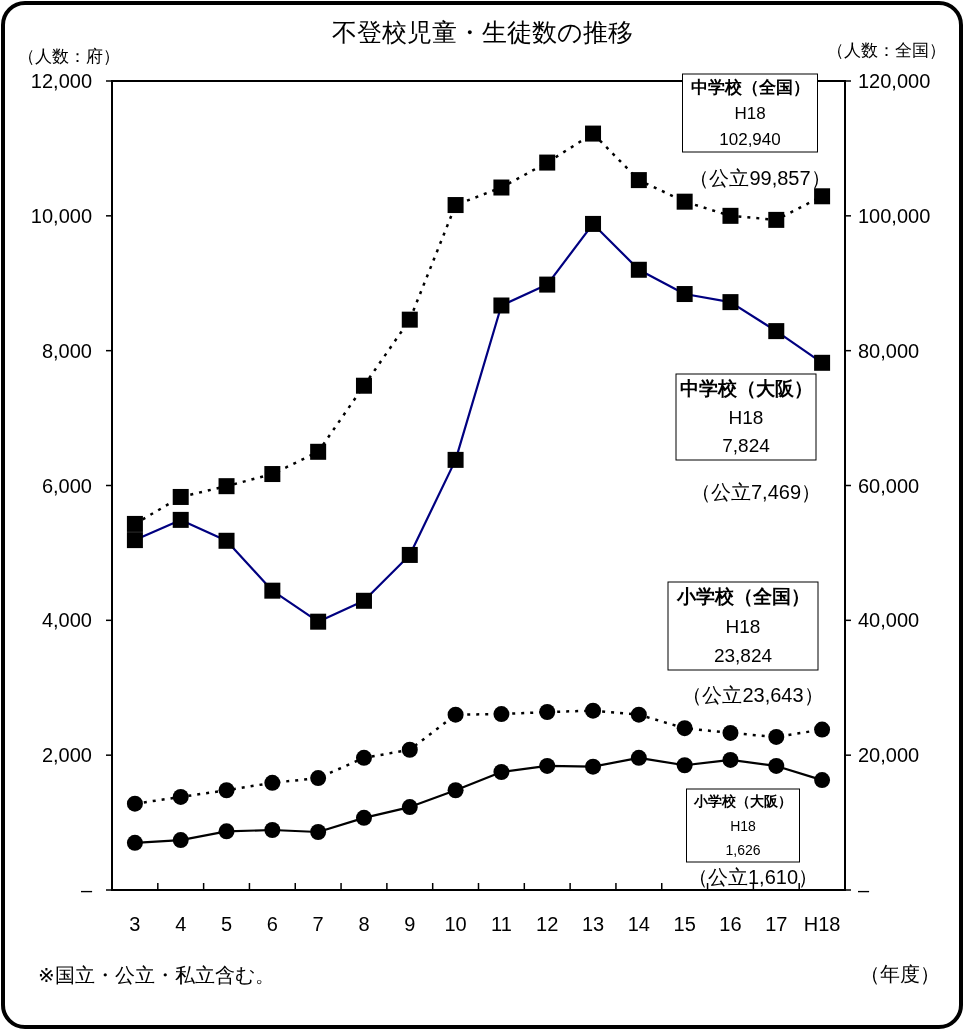 The image size is (964, 1030). Describe the element at coordinates (742, 801) in the screenshot. I see `annotation: 小学校（大阪）` at that location.